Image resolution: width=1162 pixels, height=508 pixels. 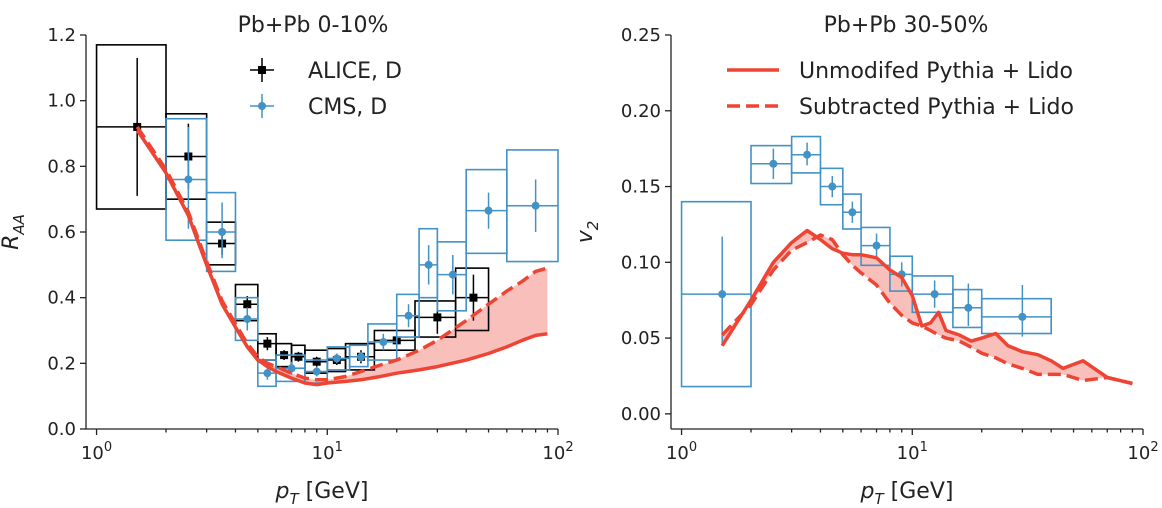 What do you see at coordinates (641, 111) in the screenshot?
I see `y-tick-label: 0.20` at bounding box center [641, 111].